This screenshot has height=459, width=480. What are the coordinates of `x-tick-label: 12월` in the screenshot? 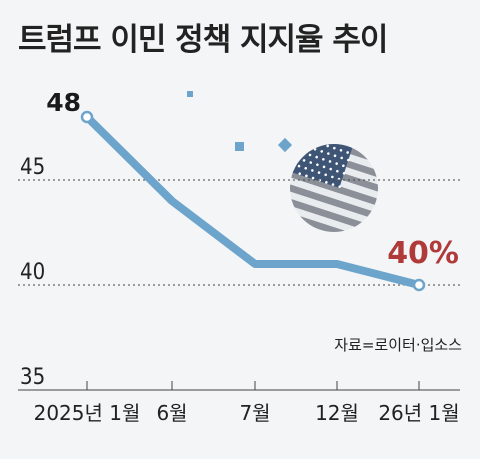 It's located at (337, 413).